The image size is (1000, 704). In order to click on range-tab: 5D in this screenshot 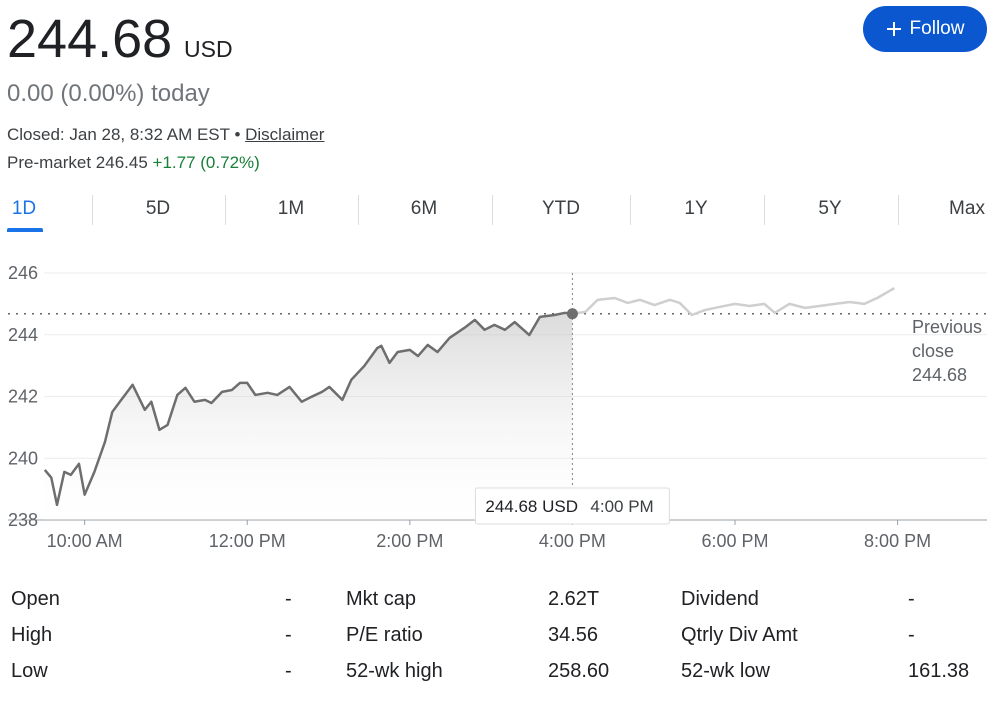, I will do `click(158, 208)`.